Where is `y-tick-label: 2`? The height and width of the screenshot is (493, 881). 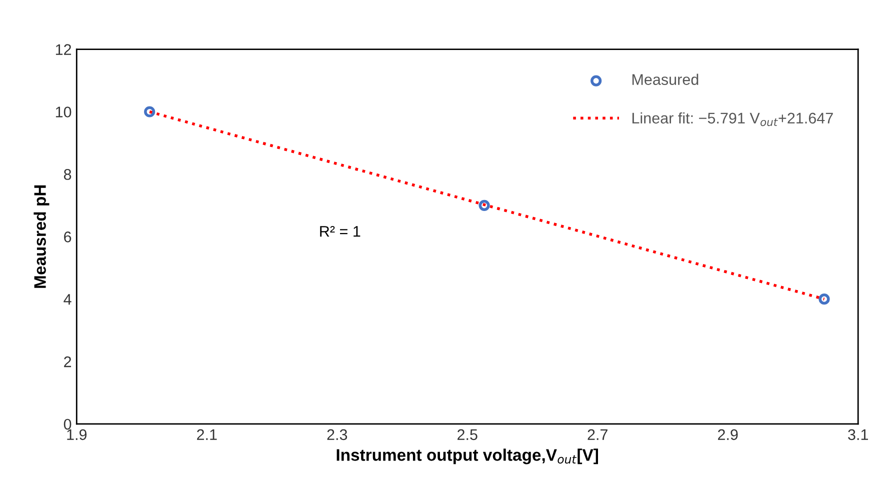
y-tick-label: 2 is located at coordinates (68, 362).